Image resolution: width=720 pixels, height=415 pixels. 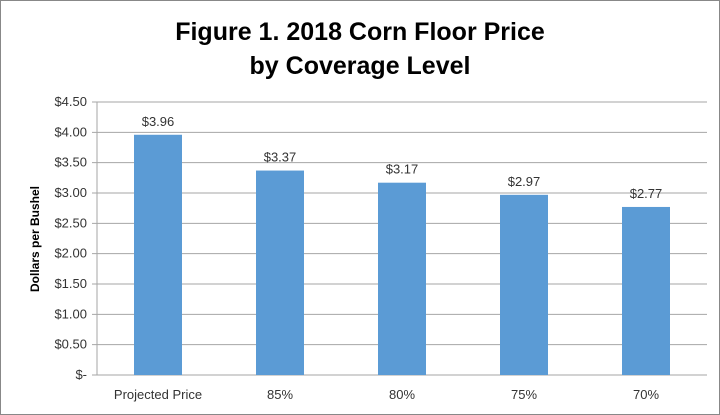 What do you see at coordinates (280, 394) in the screenshot?
I see `x-tick-label: 85%` at bounding box center [280, 394].